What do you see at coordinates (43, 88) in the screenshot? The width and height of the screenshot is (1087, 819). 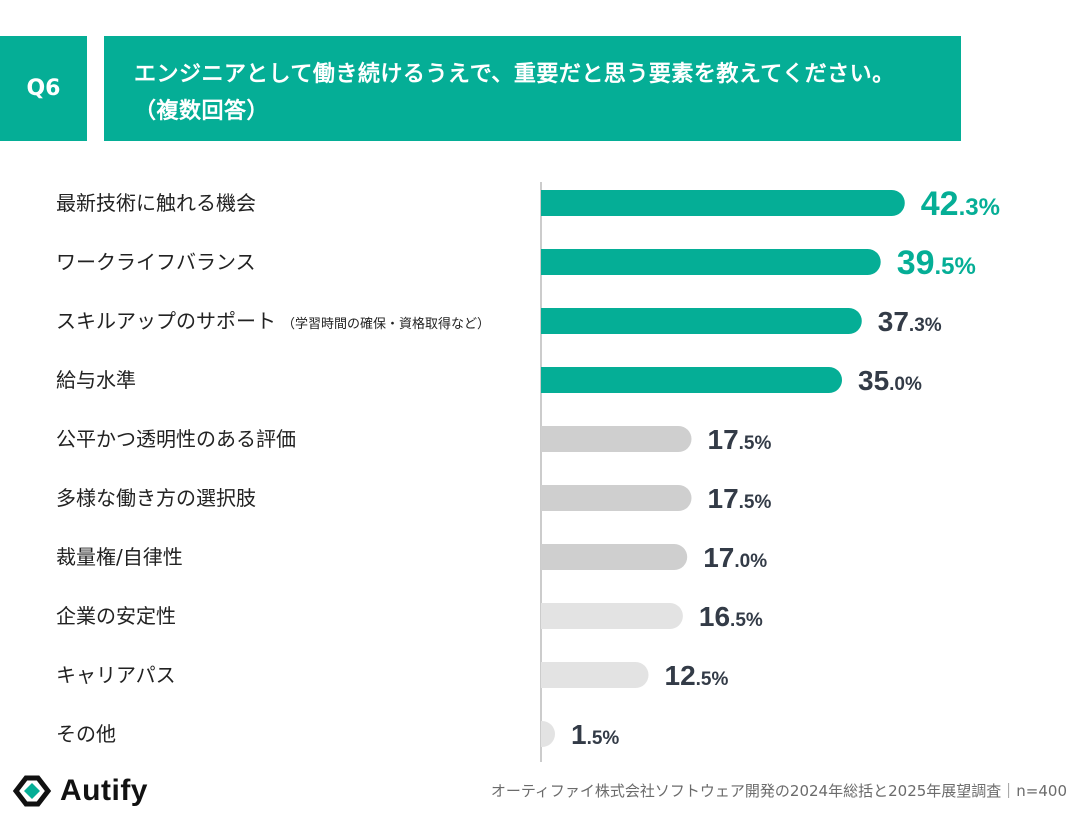 I see `question-number: Q6` at bounding box center [43, 88].